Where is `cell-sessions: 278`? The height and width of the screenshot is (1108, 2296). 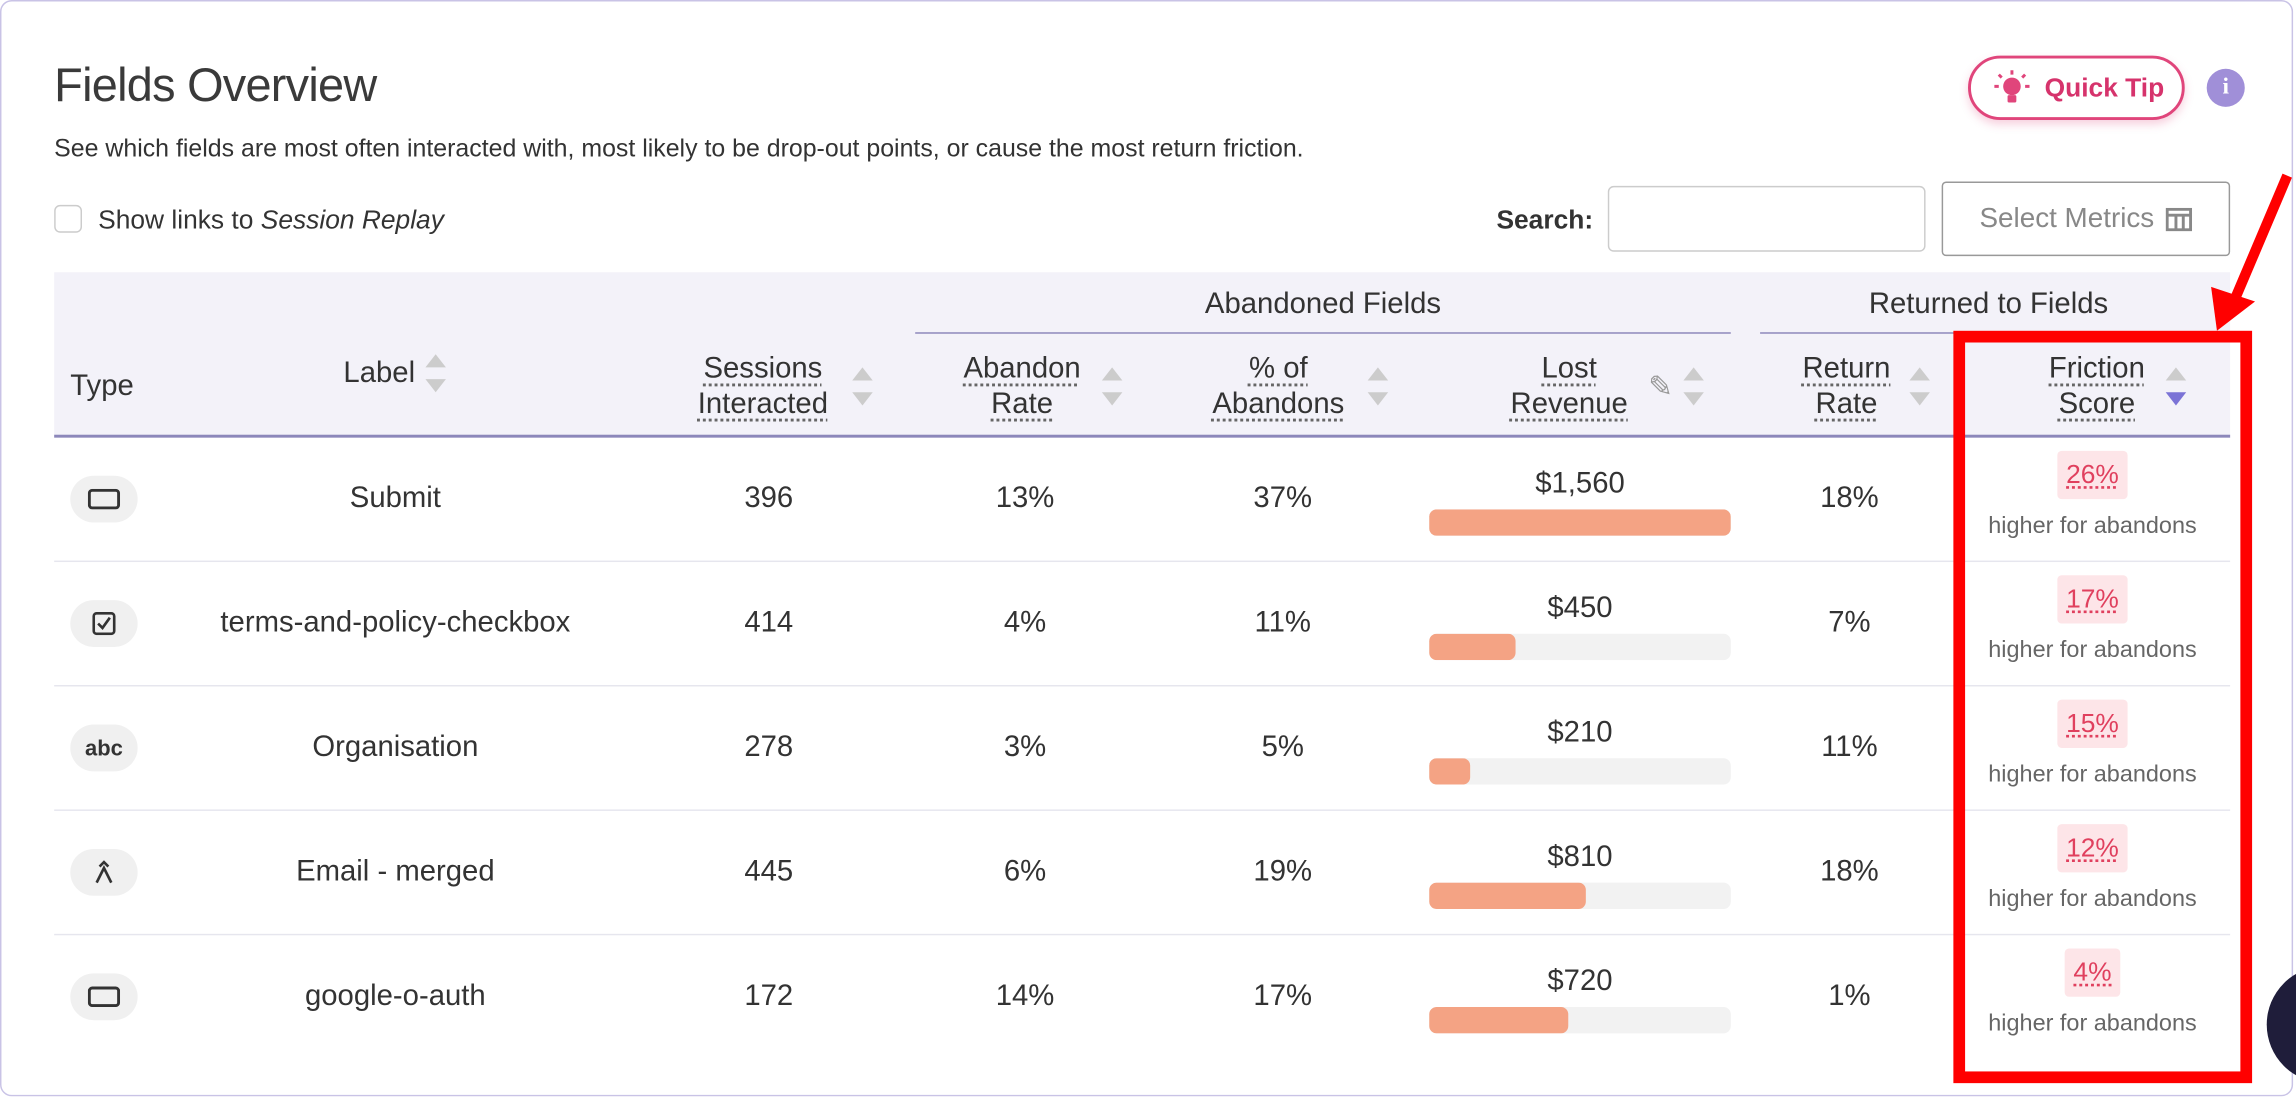
cell-sessions: 278 is located at coordinates (769, 747).